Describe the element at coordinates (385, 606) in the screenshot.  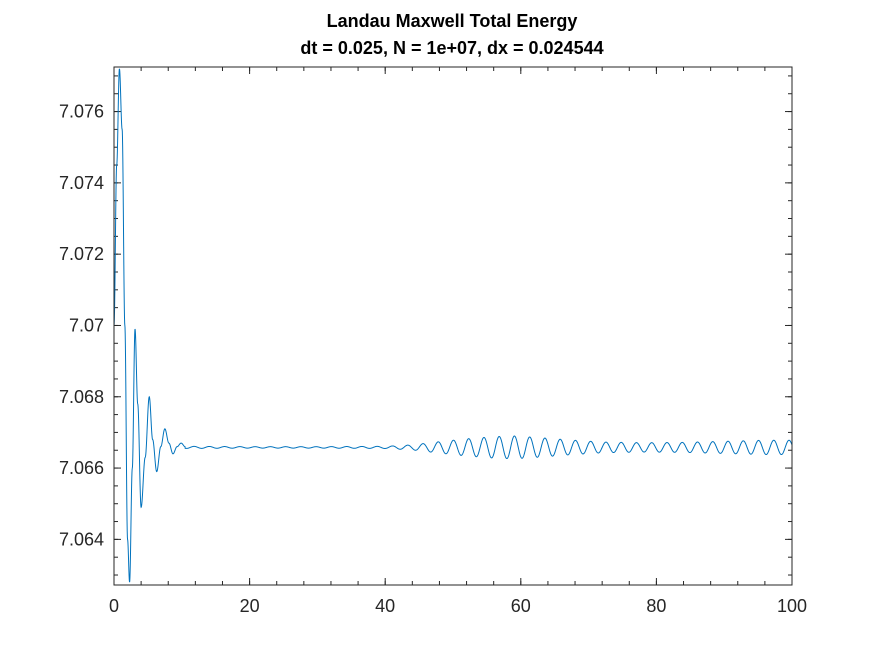
I see `x-tick-label: 40` at that location.